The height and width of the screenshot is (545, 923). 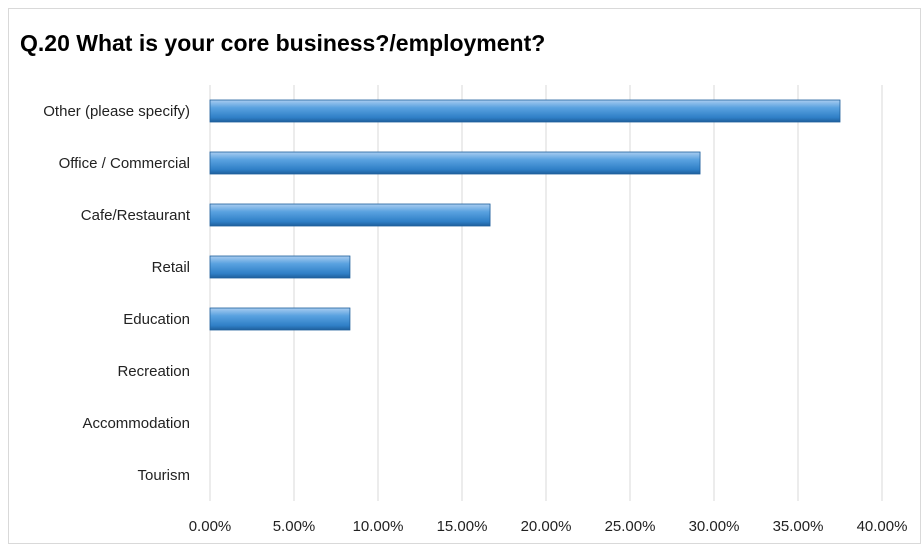 What do you see at coordinates (156, 319) in the screenshot?
I see `category-label: Education` at bounding box center [156, 319].